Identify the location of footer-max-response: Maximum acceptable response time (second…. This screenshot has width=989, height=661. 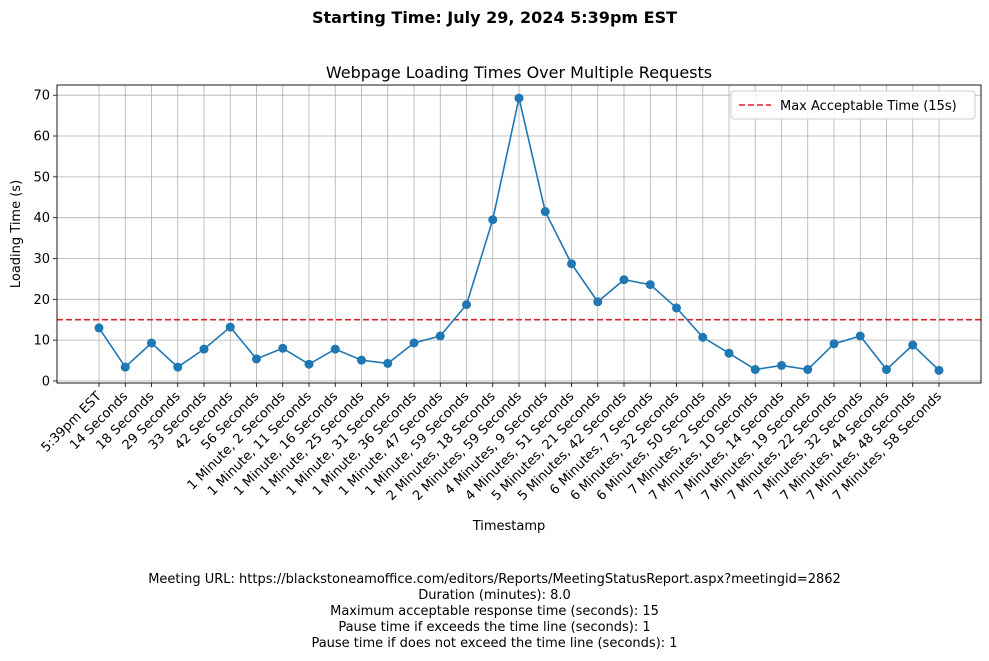
(494, 611).